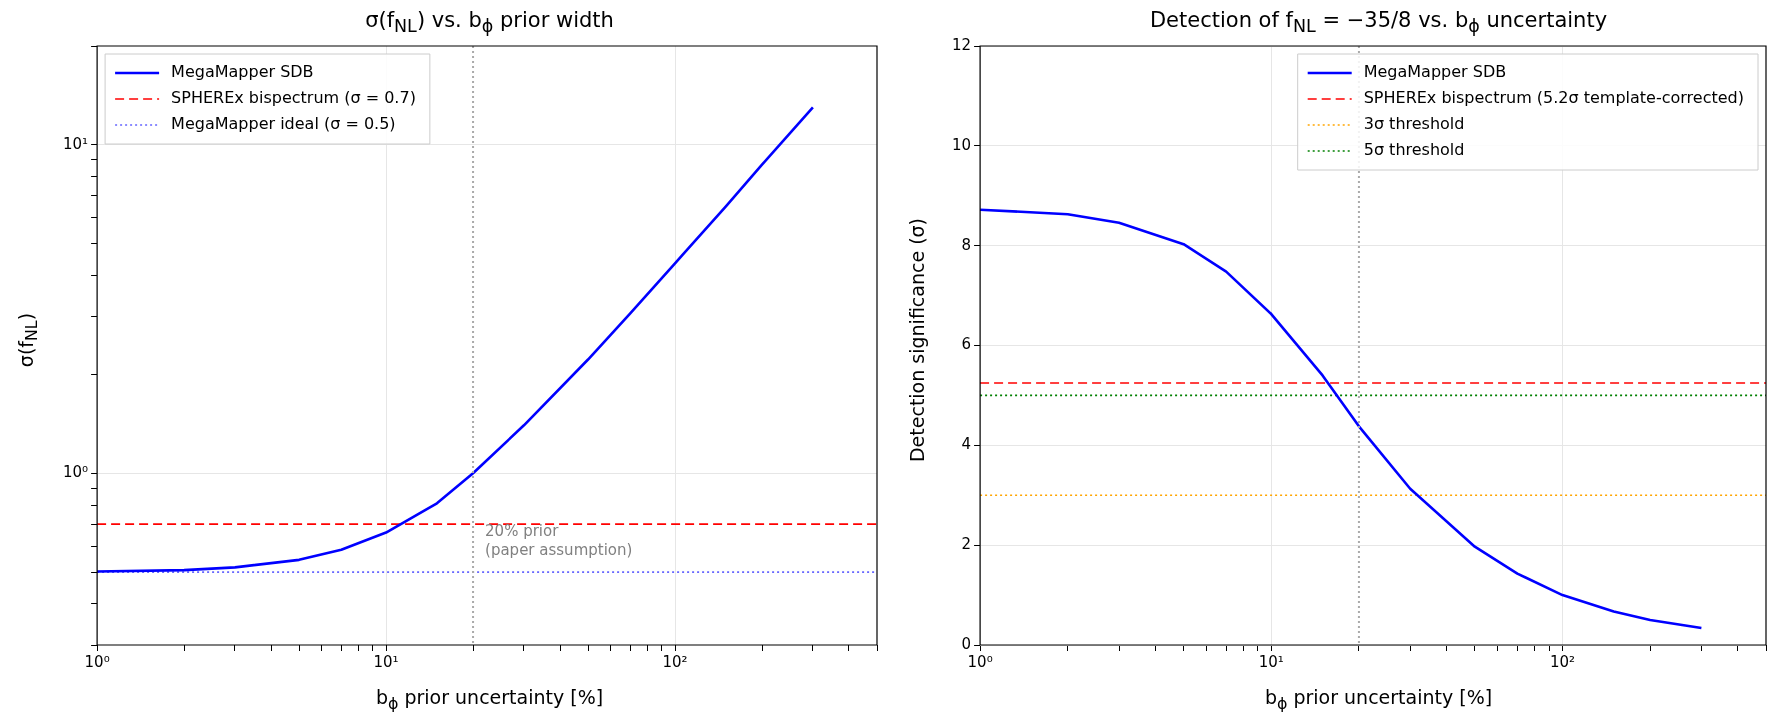  Describe the element at coordinates (1414, 150) in the screenshot. I see `legend-label: 5σ threshold` at that location.